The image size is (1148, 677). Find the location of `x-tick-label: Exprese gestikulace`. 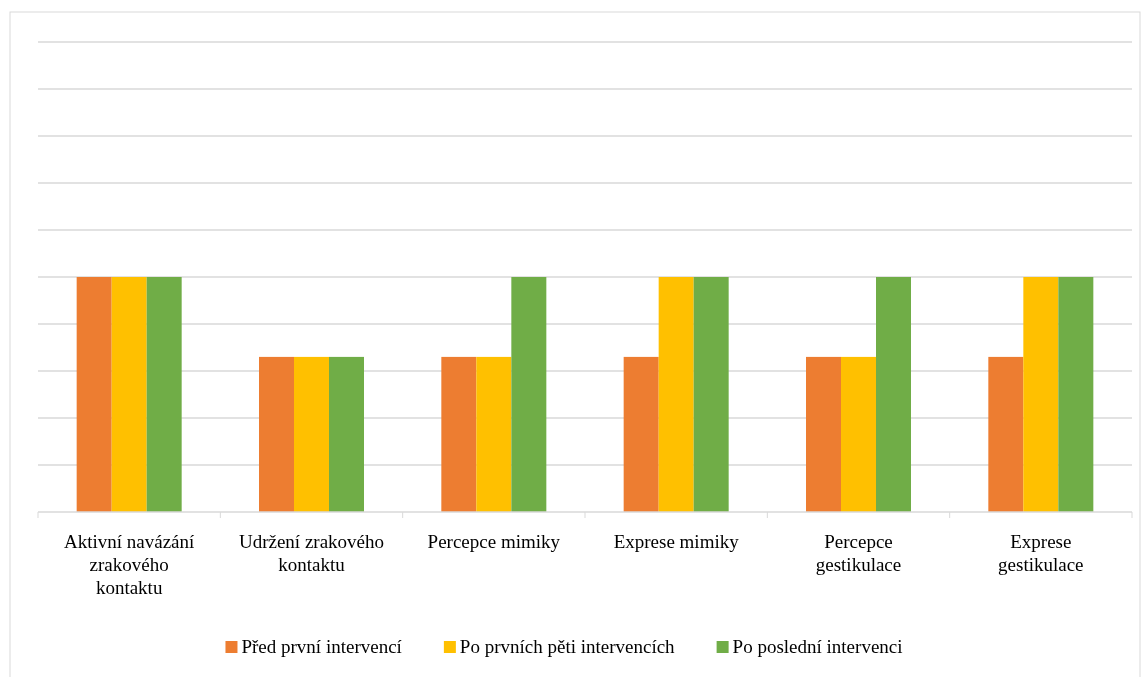

x-tick-label: Exprese gestikulace is located at coordinates (1041, 553).